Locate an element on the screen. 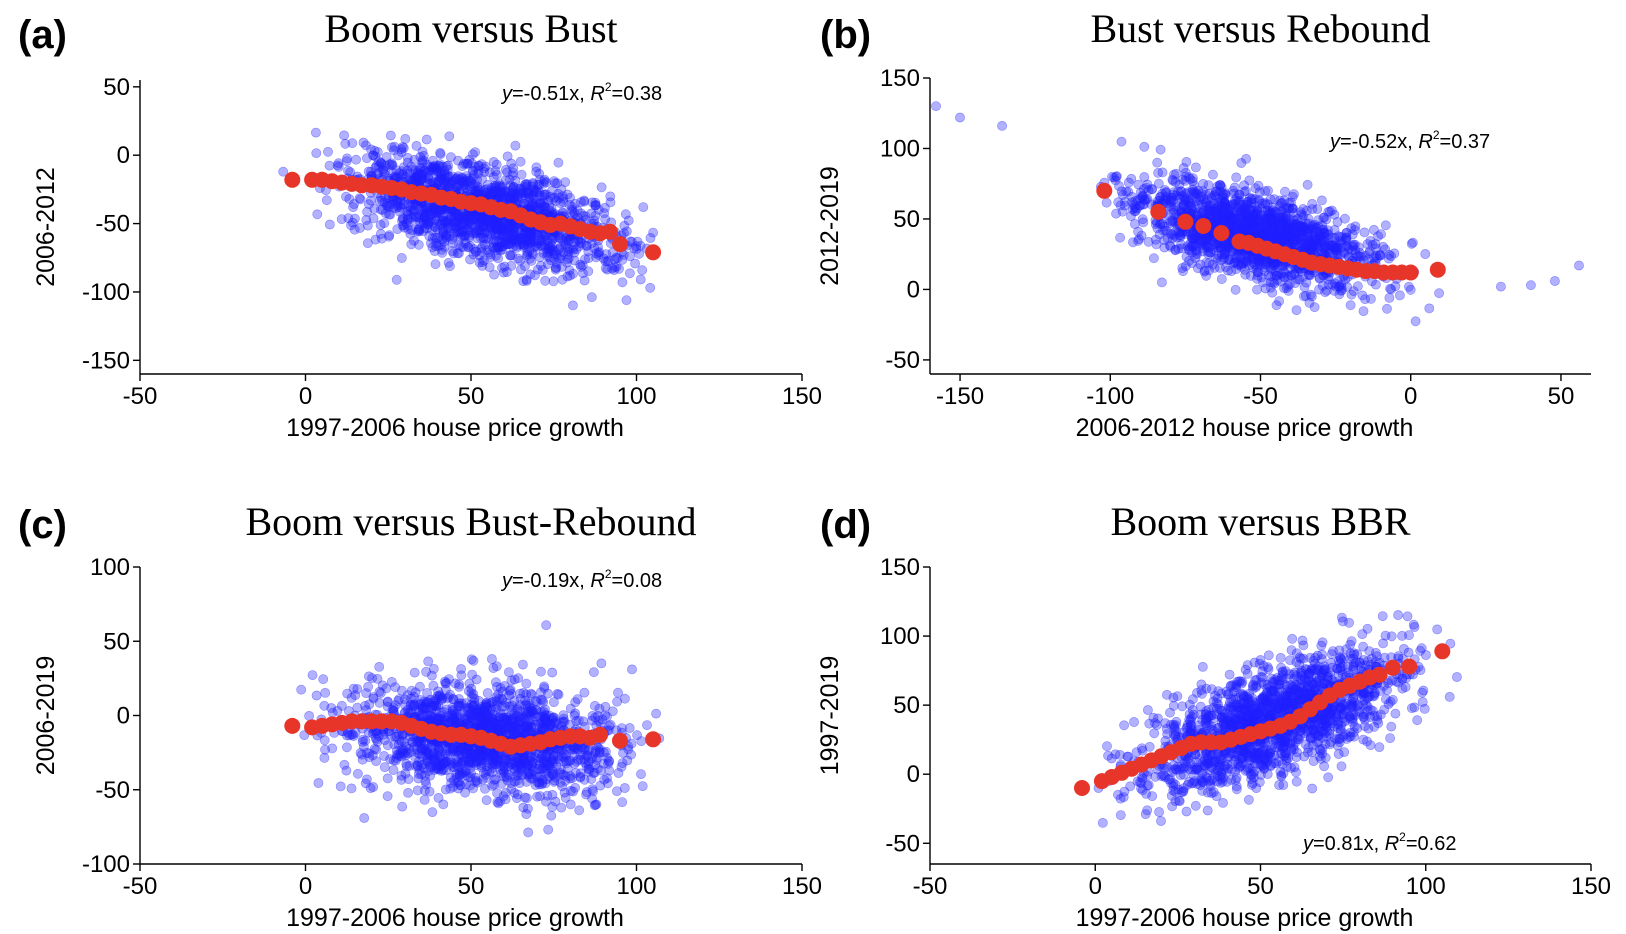  y-tick-label: 0 is located at coordinates (913, 289).